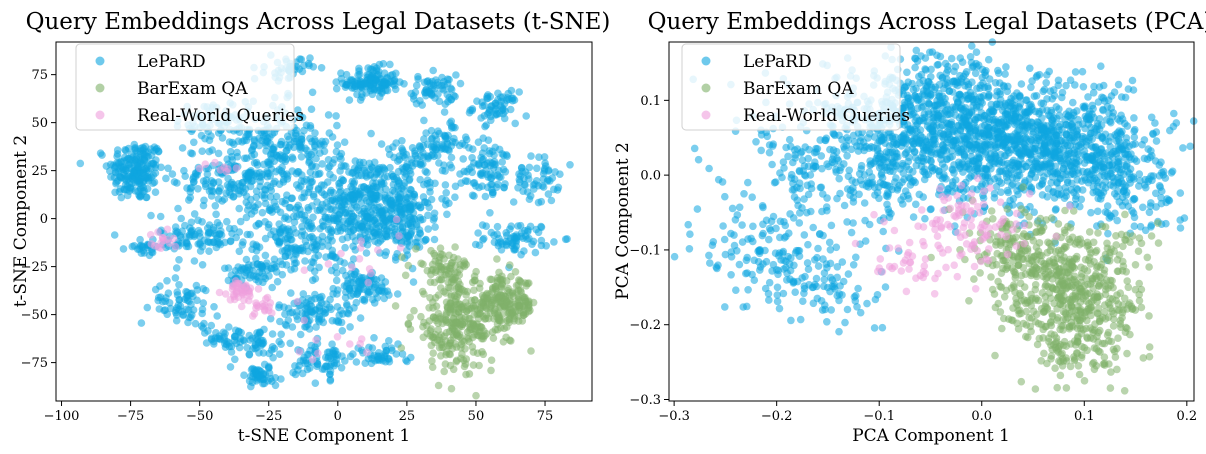 This screenshot has height=454, width=1206. Describe the element at coordinates (34, 315) in the screenshot. I see `tsne-ytick-label: −50` at that location.